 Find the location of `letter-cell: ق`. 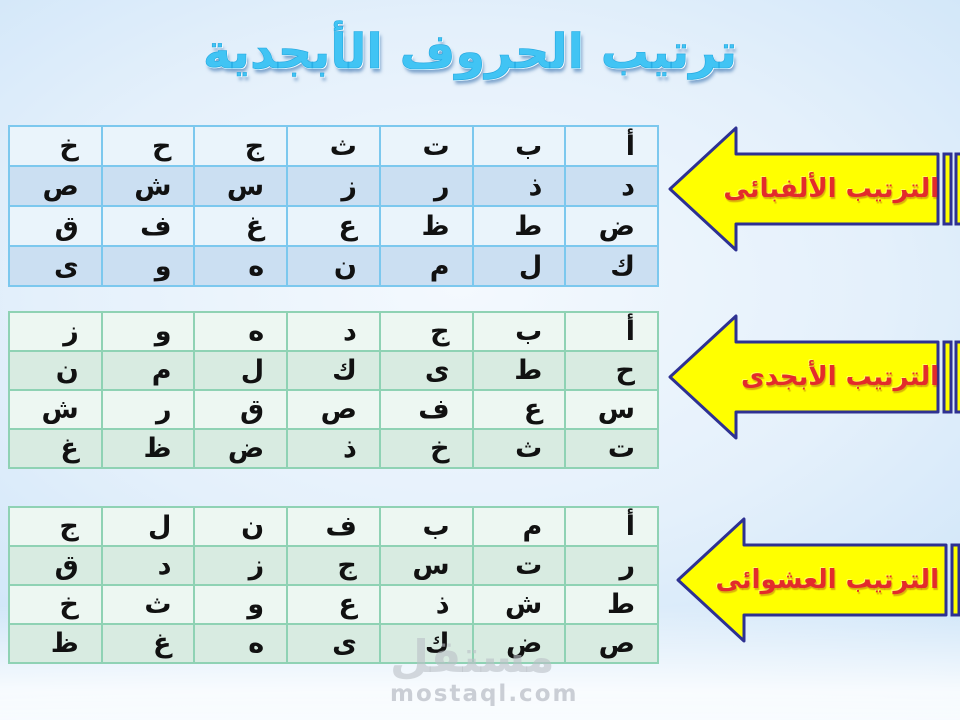

letter-cell: ق is located at coordinates (55, 226).